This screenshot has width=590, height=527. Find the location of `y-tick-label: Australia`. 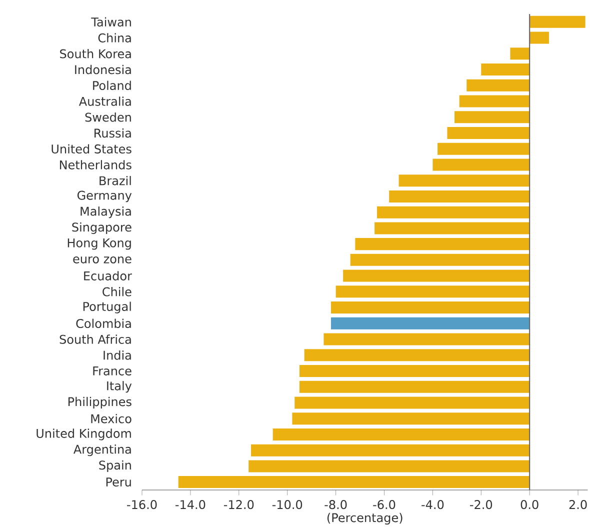

y-tick-label: Australia is located at coordinates (104, 101).